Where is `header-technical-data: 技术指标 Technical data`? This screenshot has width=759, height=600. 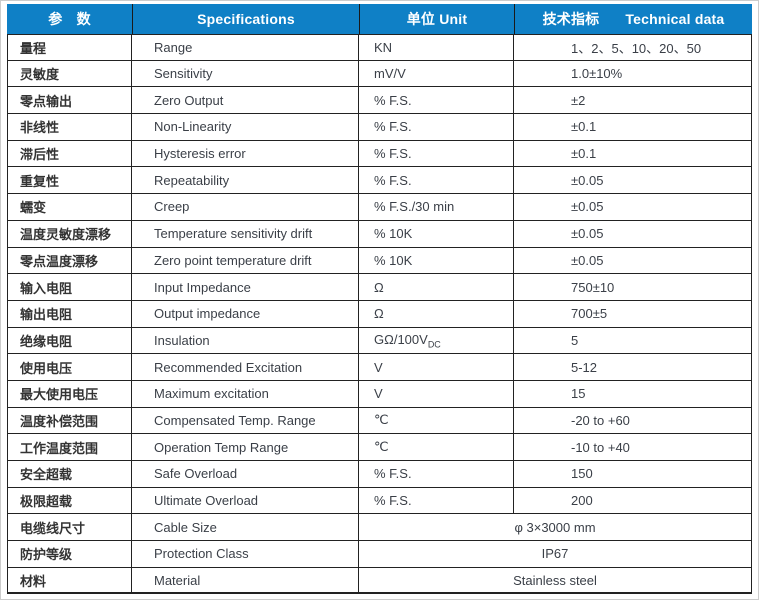
header-technical-data: 技术指标 Technical data is located at coordinates (633, 19).